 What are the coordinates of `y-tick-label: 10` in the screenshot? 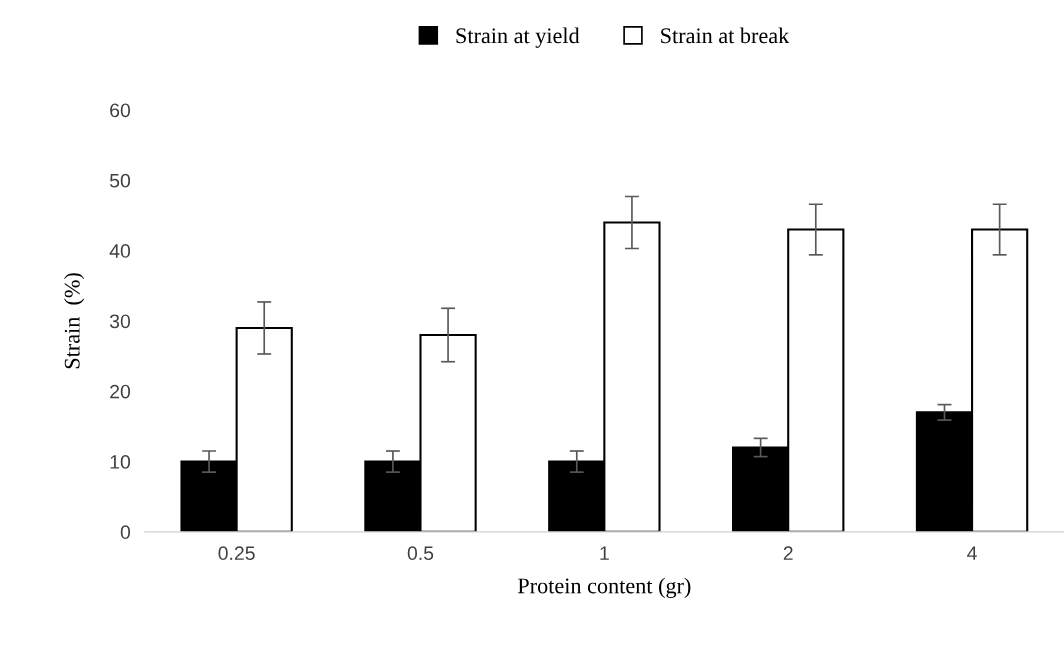 It's located at (120, 462).